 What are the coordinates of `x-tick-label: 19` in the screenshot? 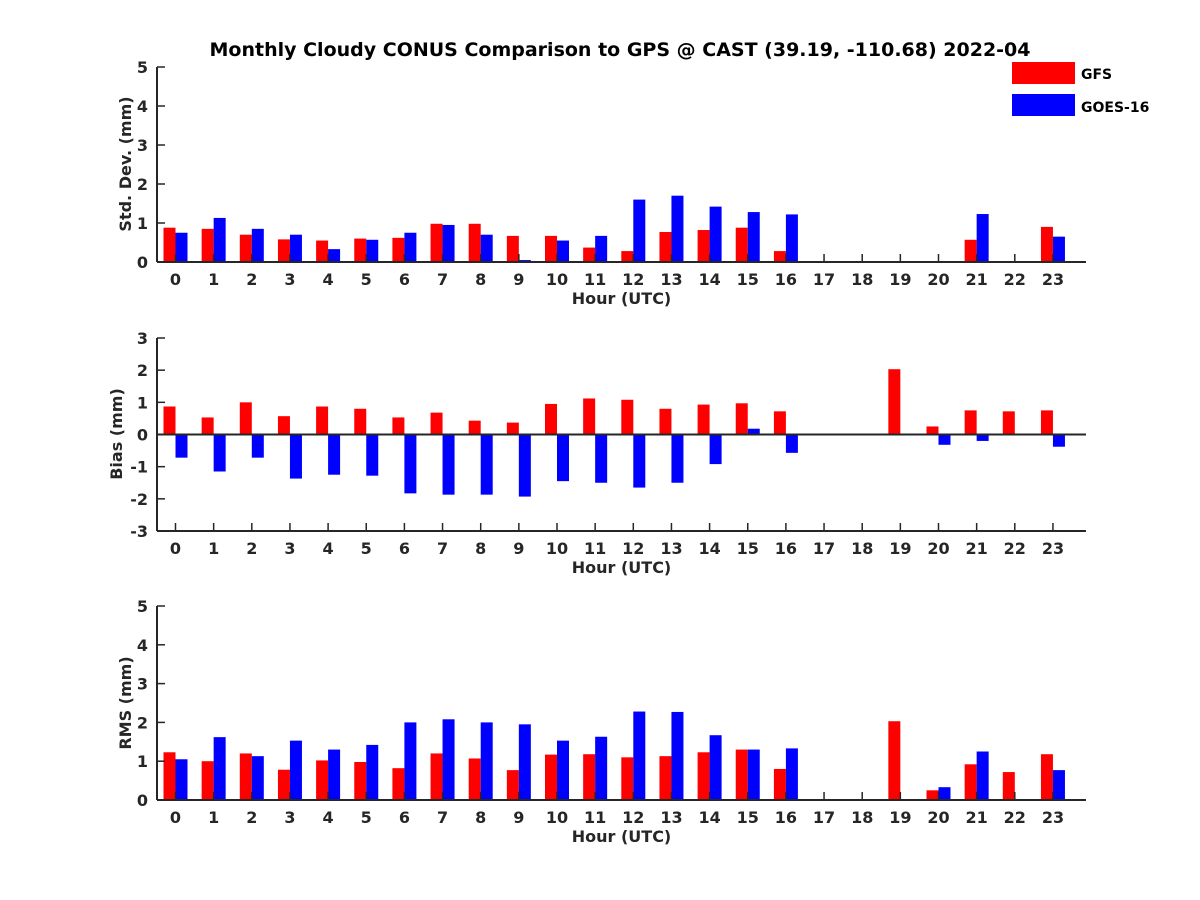 It's located at (900, 548).